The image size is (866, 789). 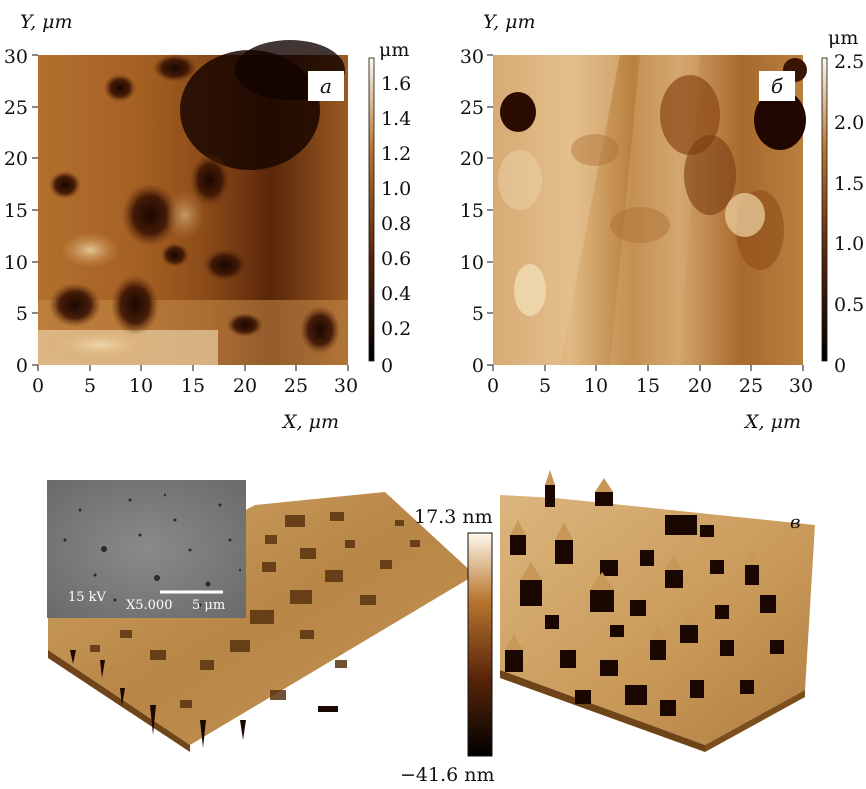 I want to click on panel-b-x-tick: 0, so click(x=493, y=386).